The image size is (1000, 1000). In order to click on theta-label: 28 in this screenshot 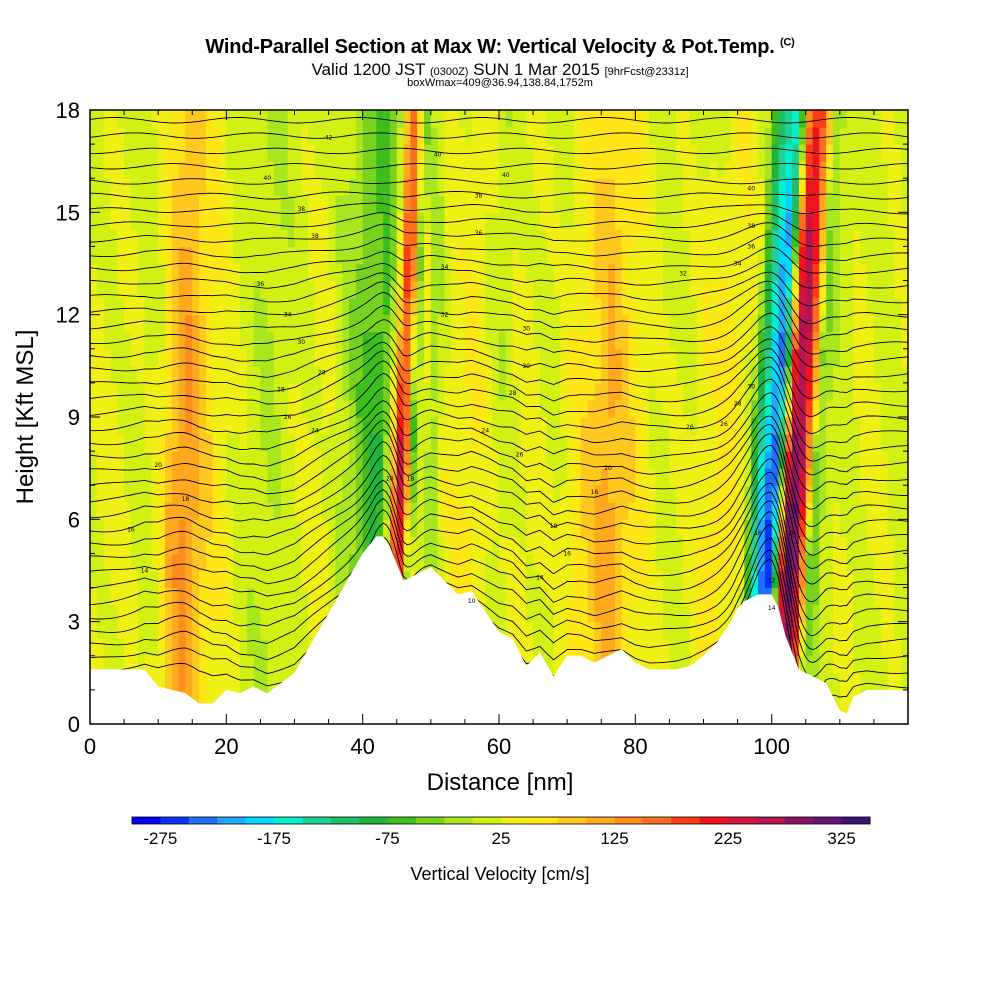, I will do `click(322, 373)`.